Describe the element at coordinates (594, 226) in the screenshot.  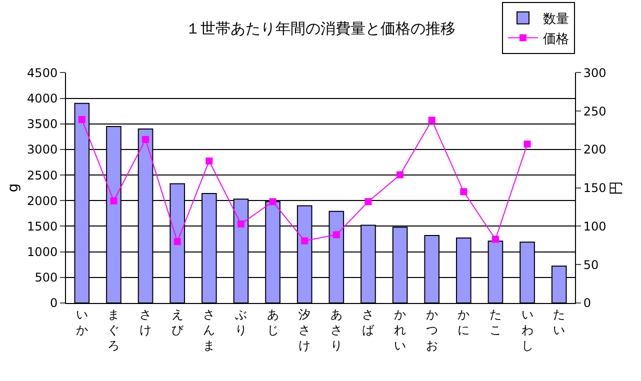
I see `y2-tick-label: 100` at that location.